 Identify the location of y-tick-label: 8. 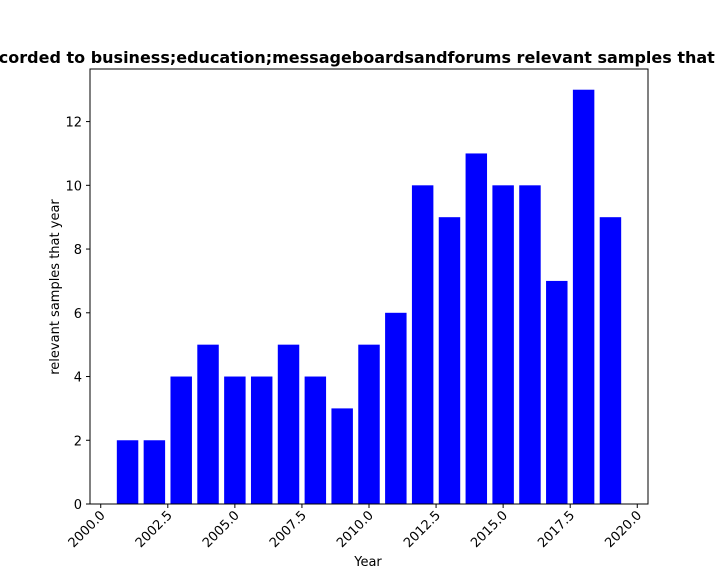
(78, 250).